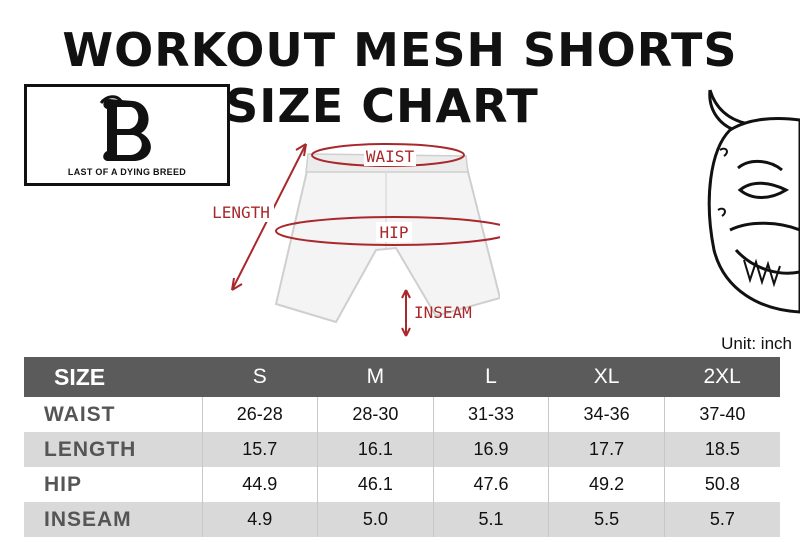  Describe the element at coordinates (606, 449) in the screenshot. I see `table-cell: 17.7` at that location.